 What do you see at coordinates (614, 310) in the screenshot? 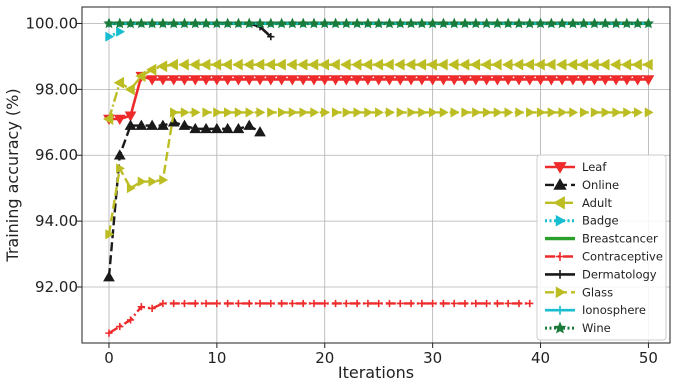
I see `legend-label: Ionosphere` at bounding box center [614, 310].